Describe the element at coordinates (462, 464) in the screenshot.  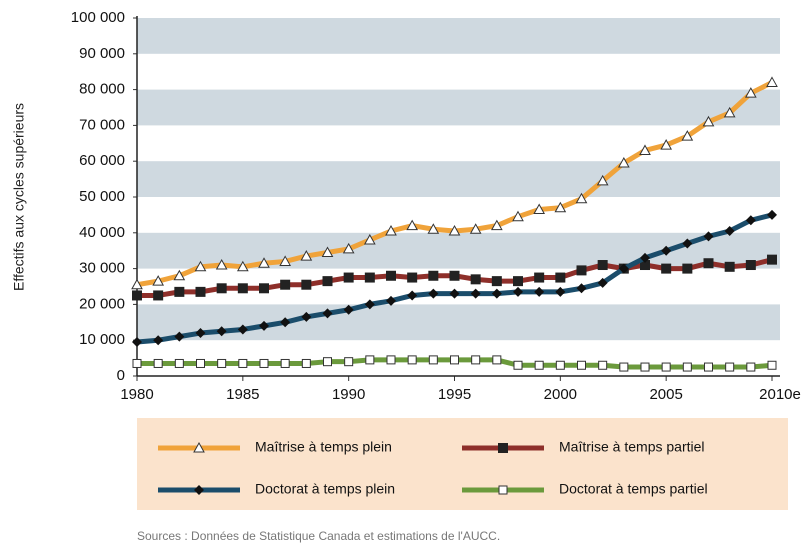
I see `legend-box` at that location.